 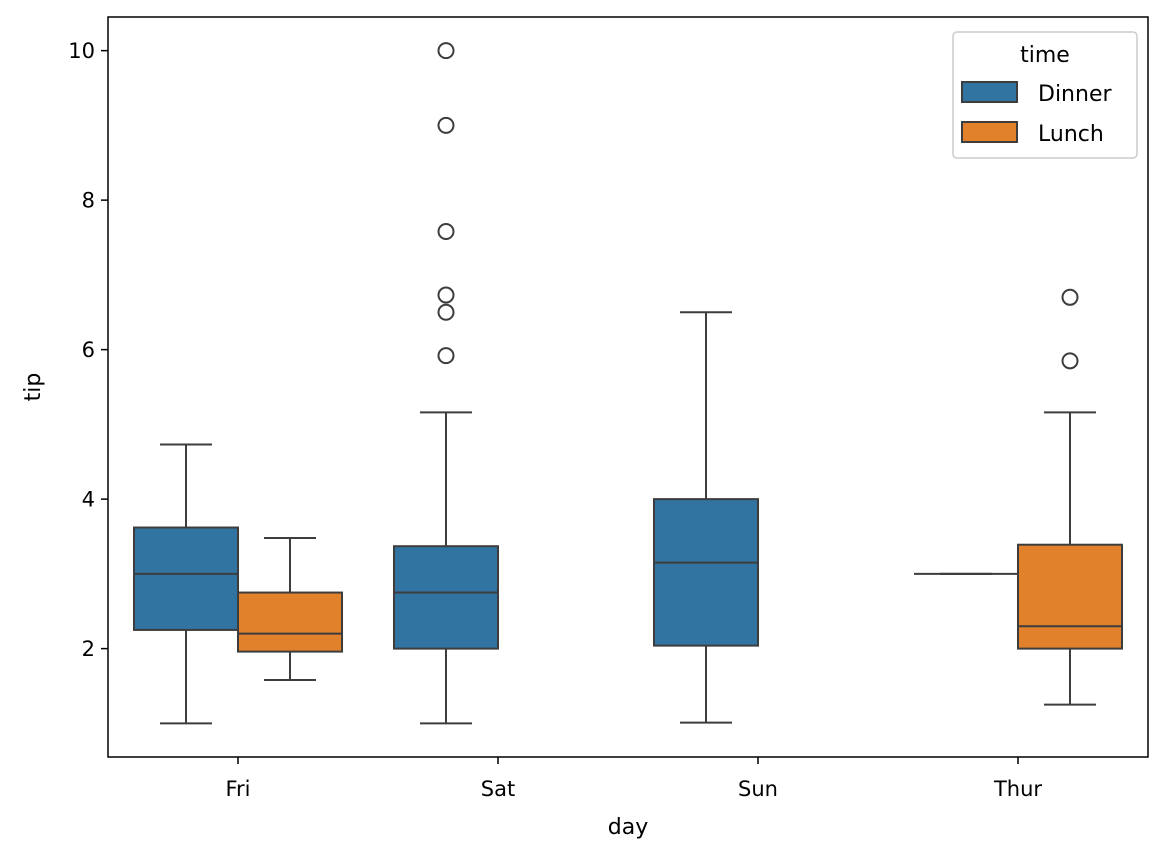 I want to click on y-tick-label: 2, so click(x=88, y=649).